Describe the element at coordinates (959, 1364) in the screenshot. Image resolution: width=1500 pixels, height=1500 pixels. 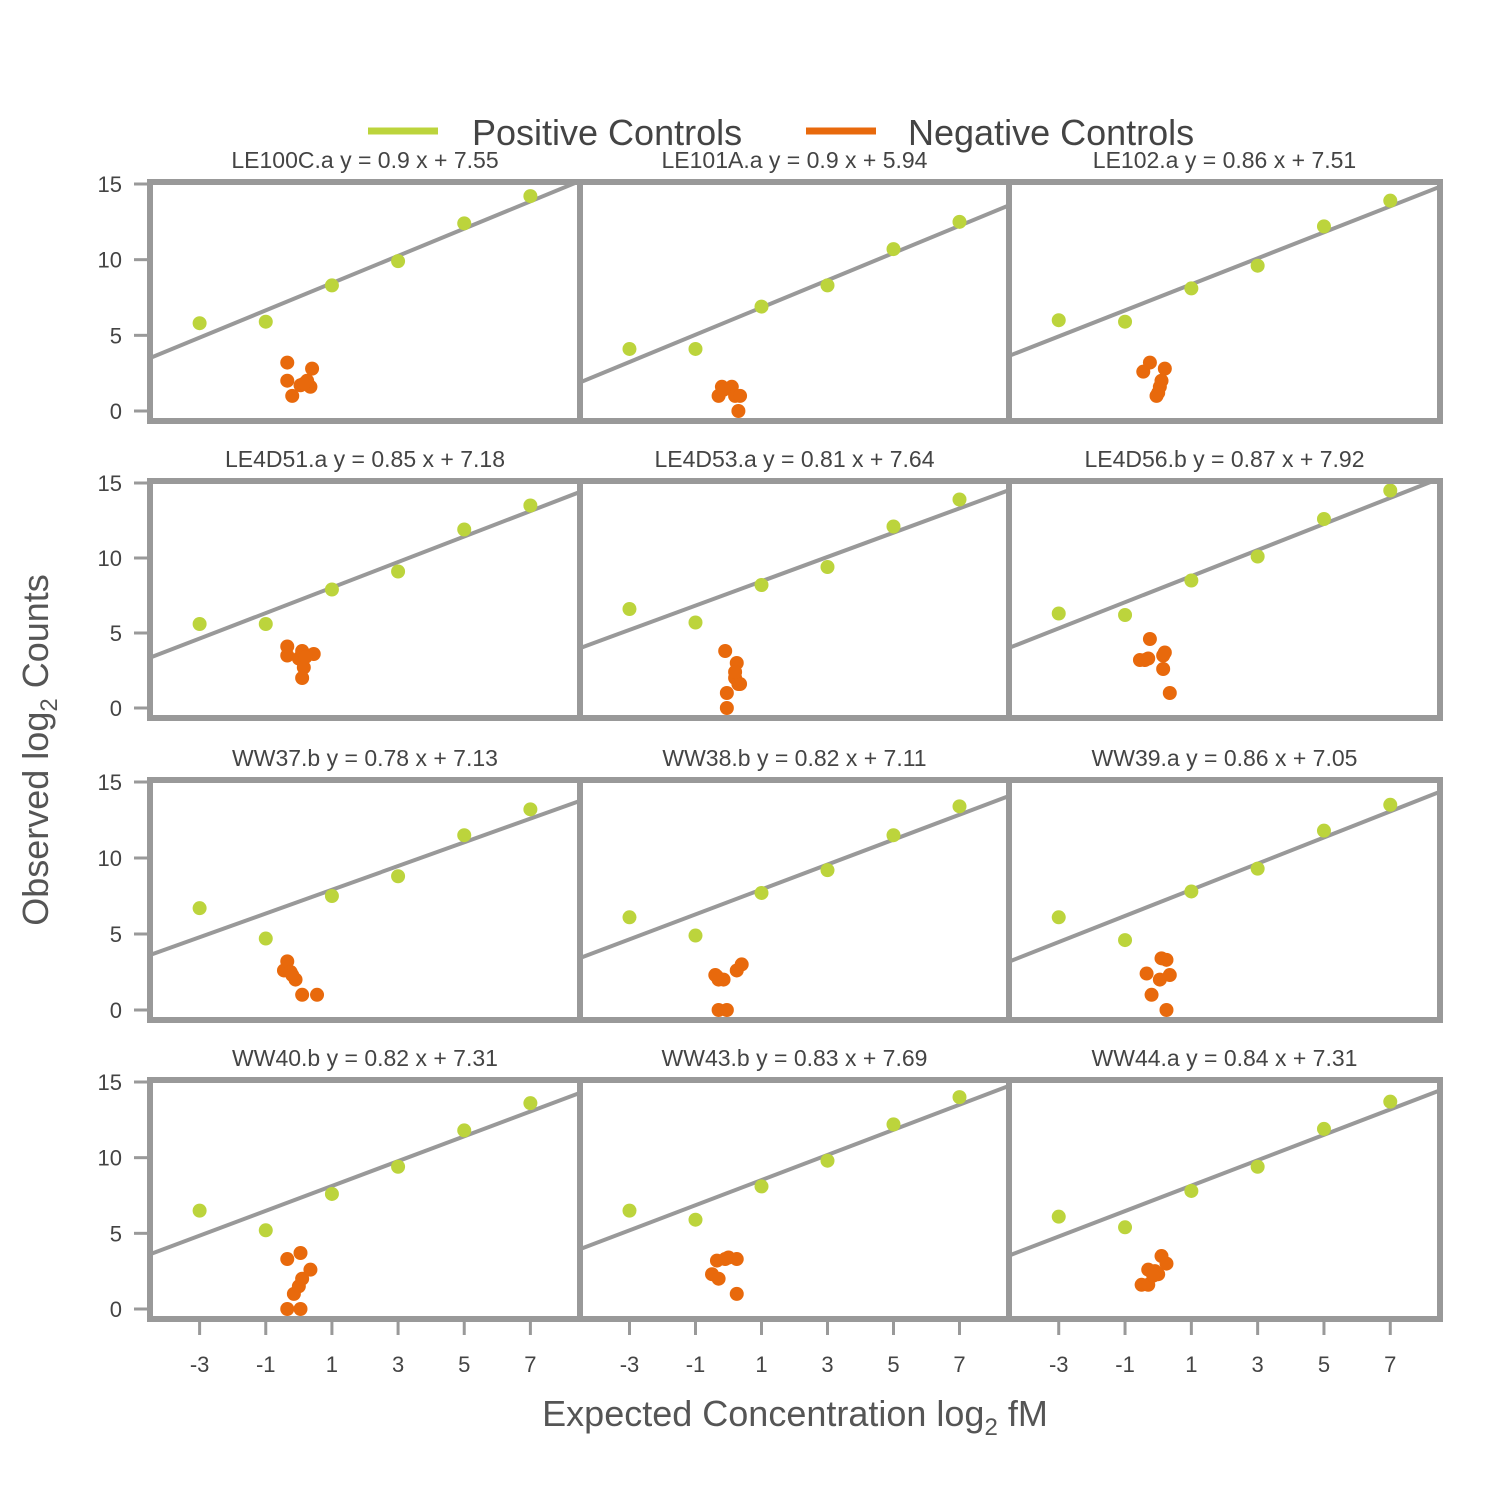
I see `x-tick-label: 7` at that location.